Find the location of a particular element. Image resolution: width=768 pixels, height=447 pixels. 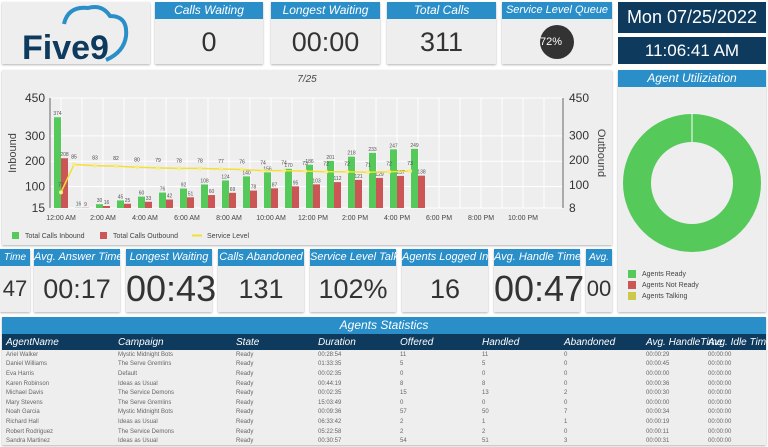

inbound-data-label: 156 is located at coordinates (267, 169).